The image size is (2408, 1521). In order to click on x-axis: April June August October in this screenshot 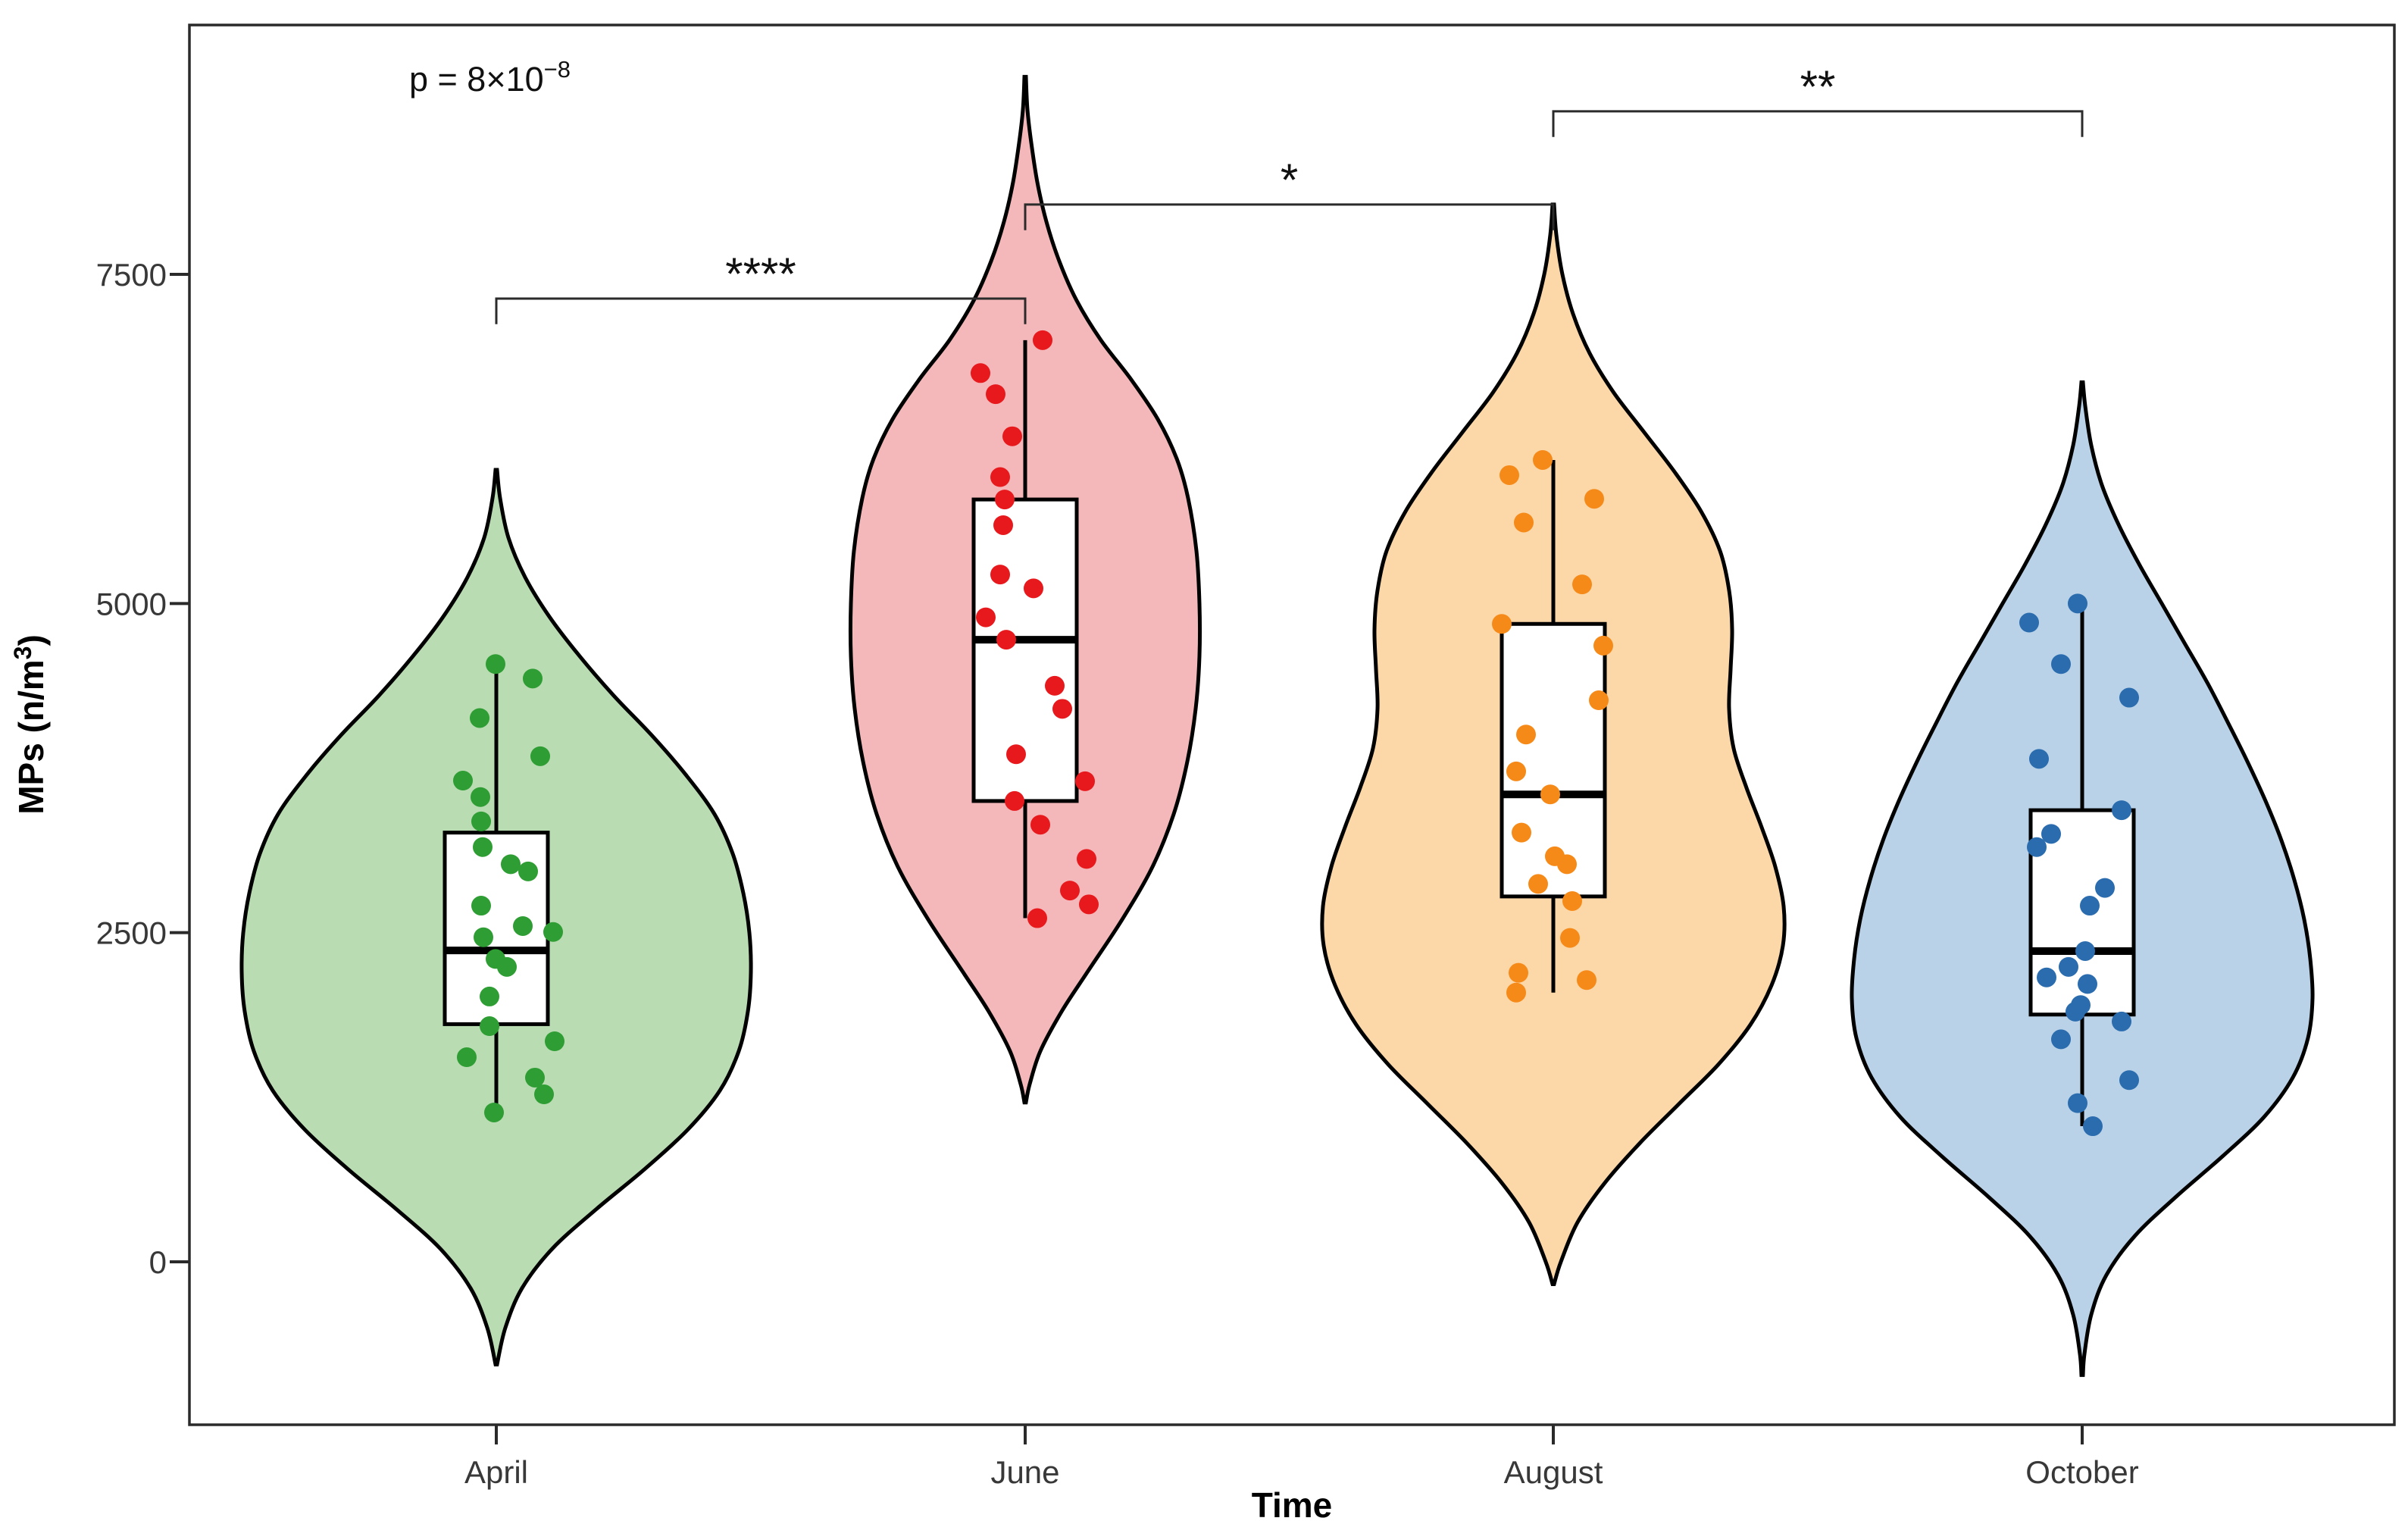, I will do `click(1301, 1457)`.